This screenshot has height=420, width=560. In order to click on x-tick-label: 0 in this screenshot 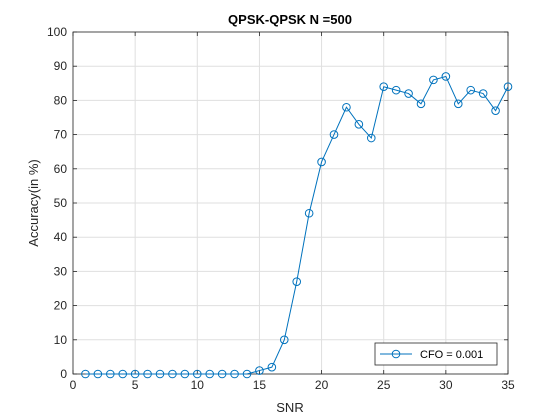, I will do `click(73, 385)`.